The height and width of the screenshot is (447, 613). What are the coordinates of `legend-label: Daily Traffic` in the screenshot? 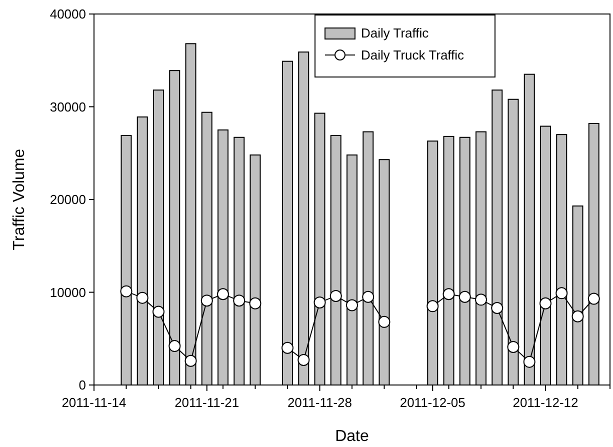 It's located at (395, 33).